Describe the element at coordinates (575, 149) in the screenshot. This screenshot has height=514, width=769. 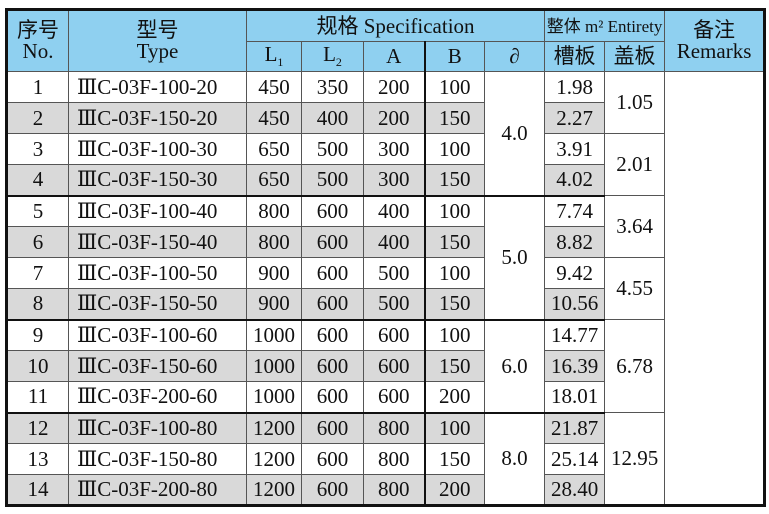
I see `row-trough: 3.91` at that location.